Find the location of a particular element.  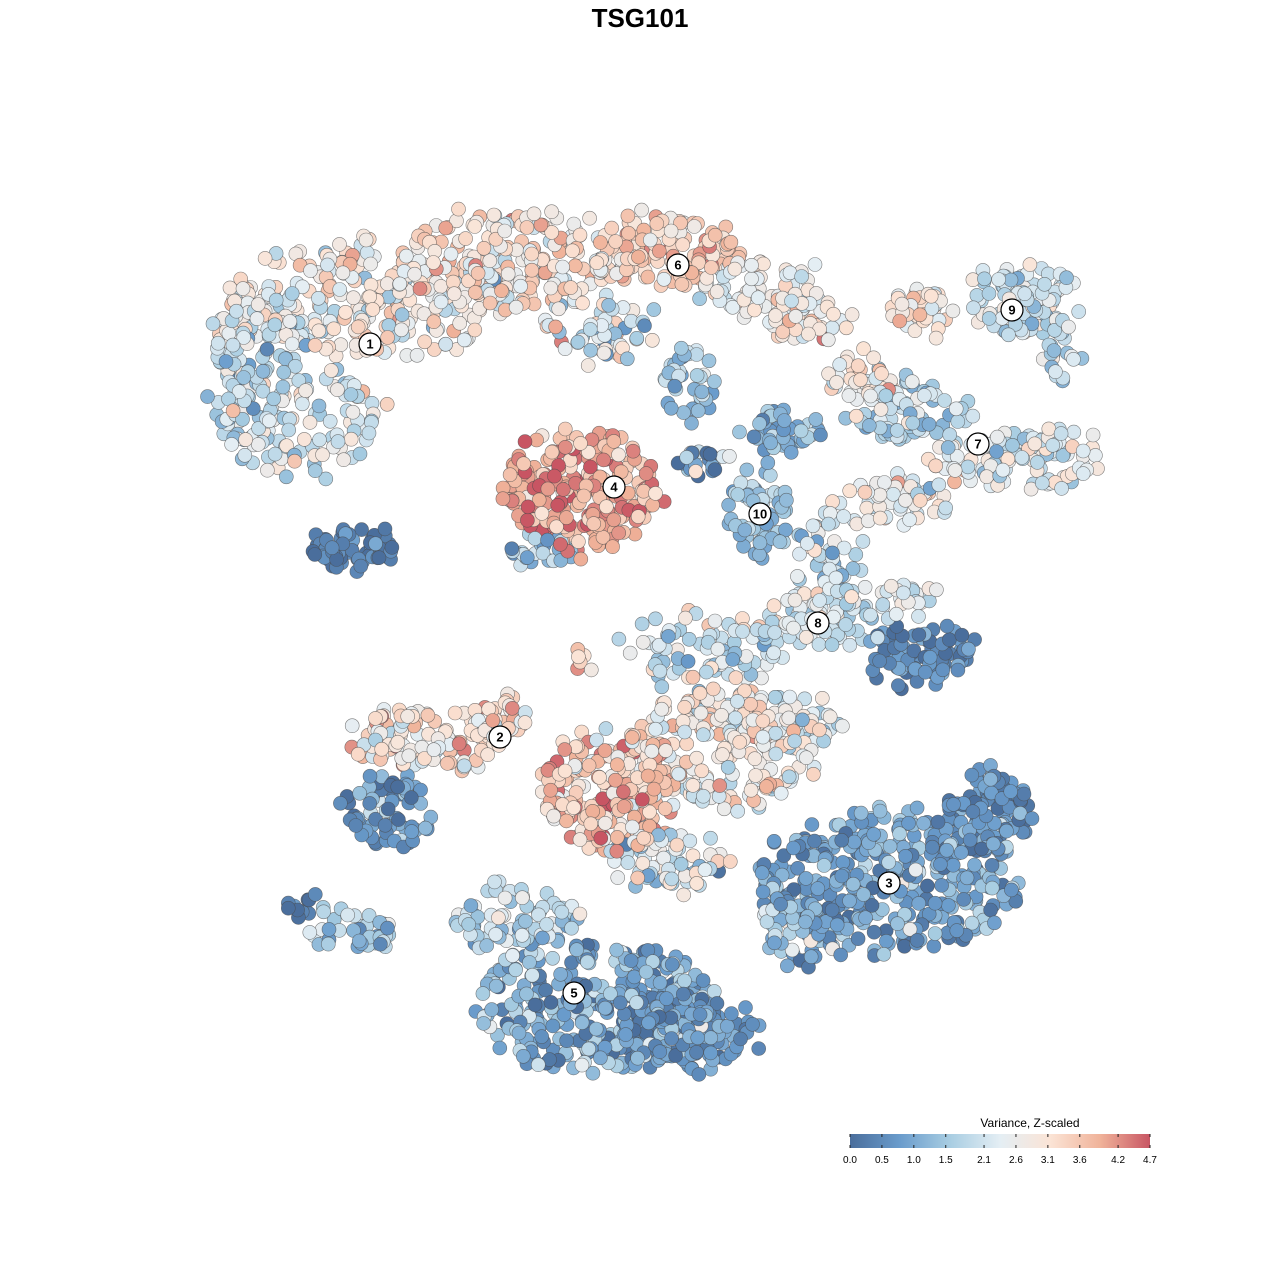

cluster-label-badge is located at coordinates (818, 623).